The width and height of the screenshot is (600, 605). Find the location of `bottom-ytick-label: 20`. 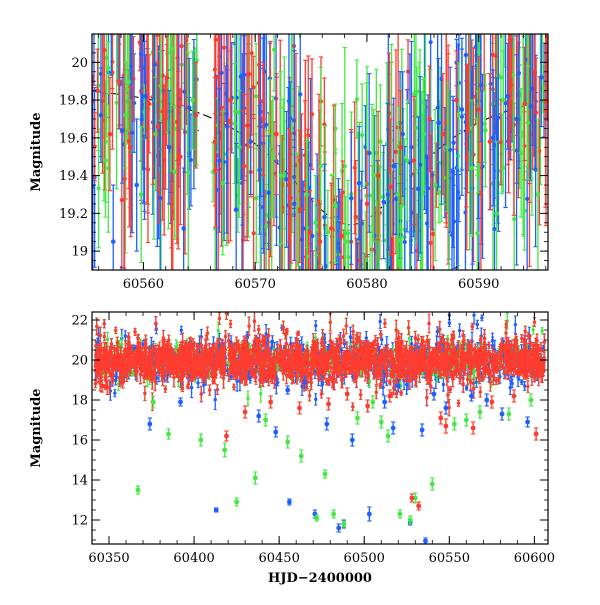

bottom-ytick-label: 20 is located at coordinates (79, 361).